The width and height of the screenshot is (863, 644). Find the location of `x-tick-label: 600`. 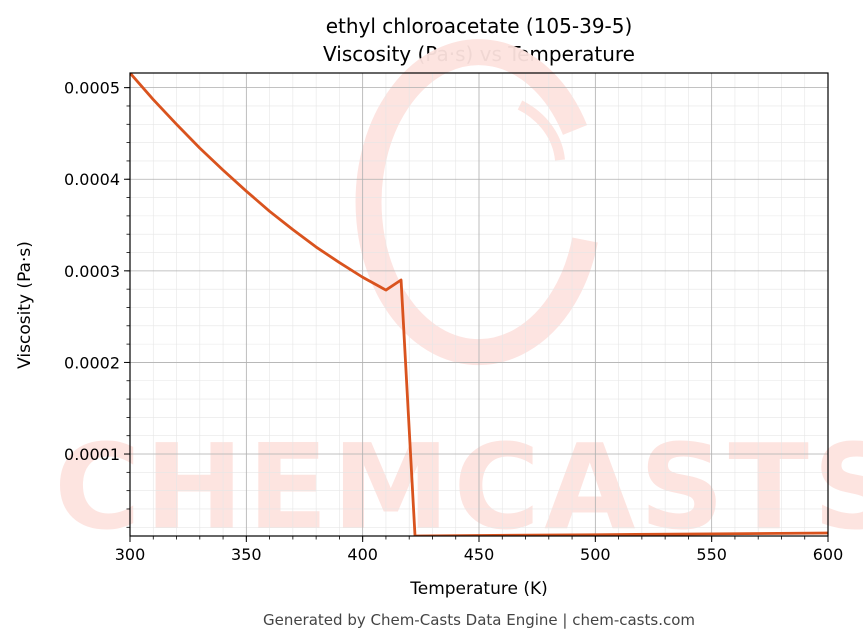

x-tick-label: 600 is located at coordinates (828, 554).